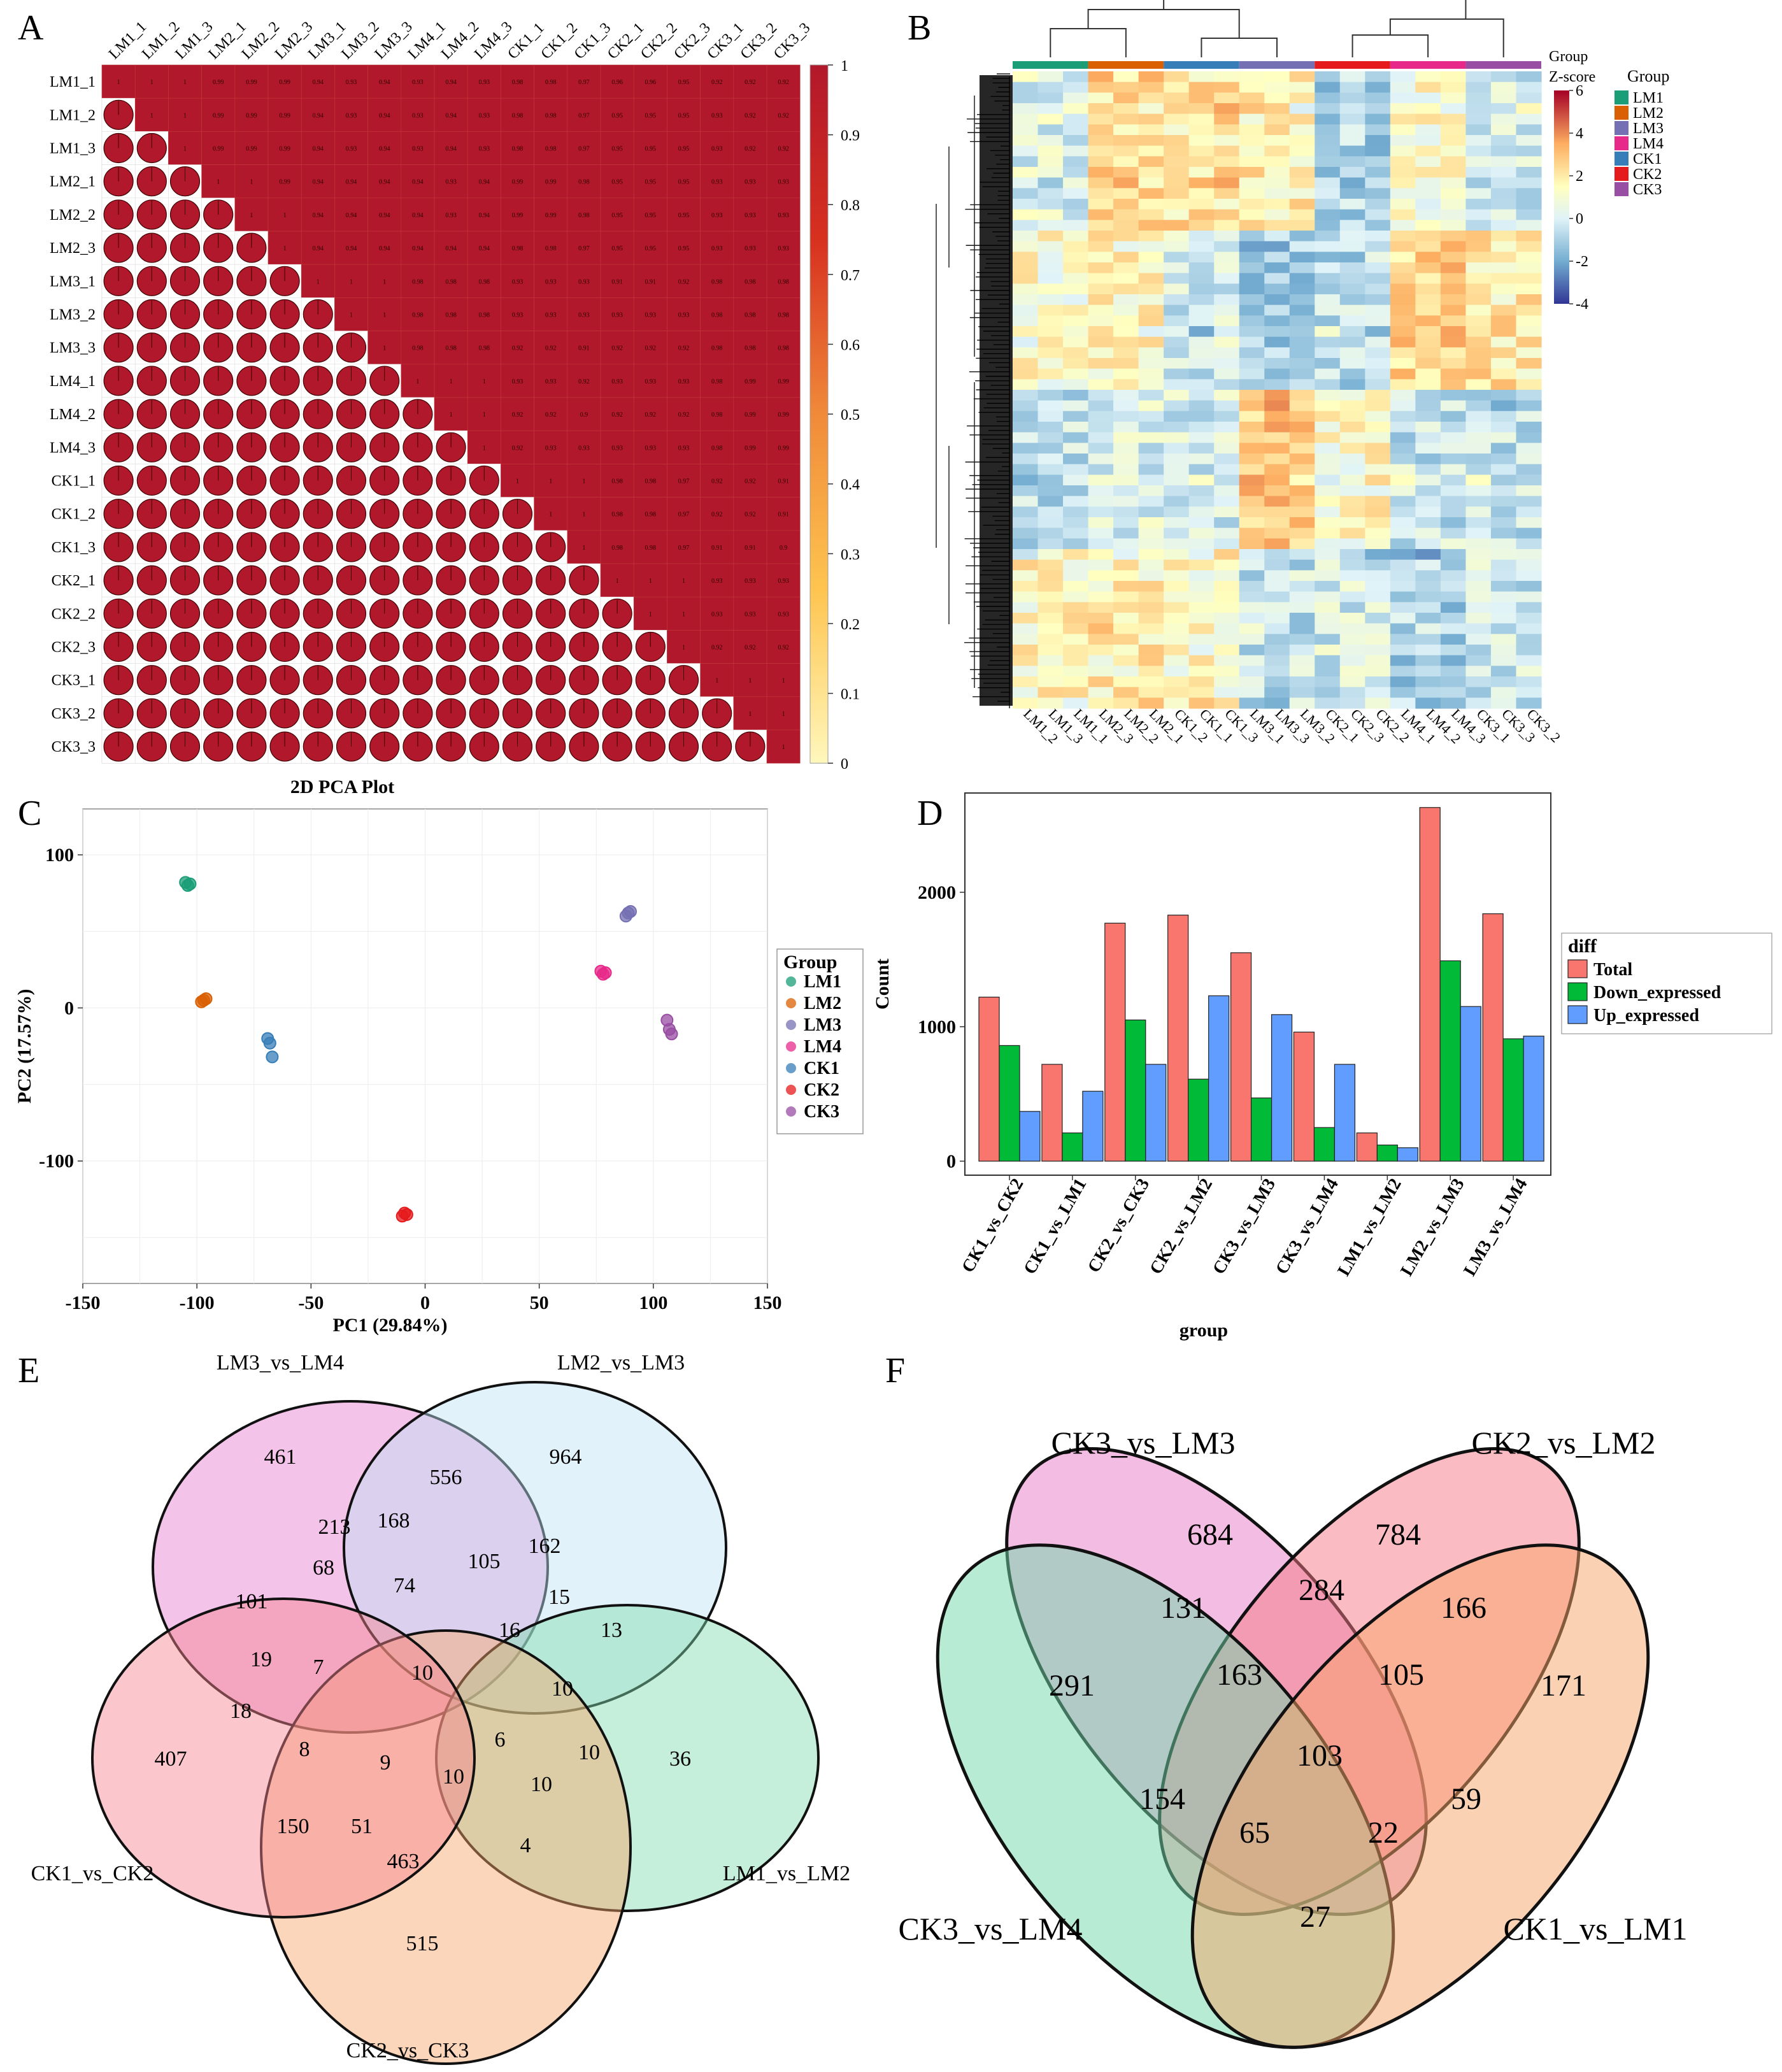 Image resolution: width=1782 pixels, height=2072 pixels. What do you see at coordinates (822, 1090) in the screenshot?
I see `pca-legend-label: CK2` at bounding box center [822, 1090].